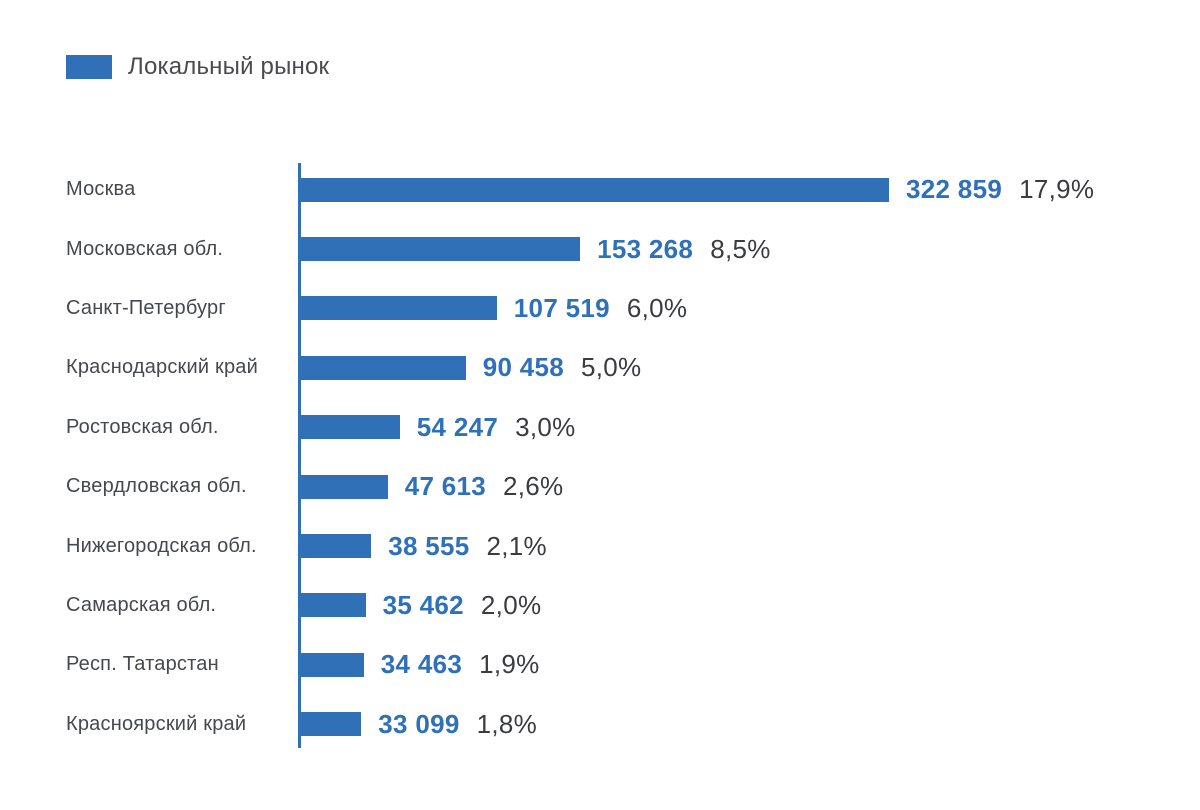 The width and height of the screenshot is (1200, 810). I want to click on category-label: Самарская обл., so click(141, 604).